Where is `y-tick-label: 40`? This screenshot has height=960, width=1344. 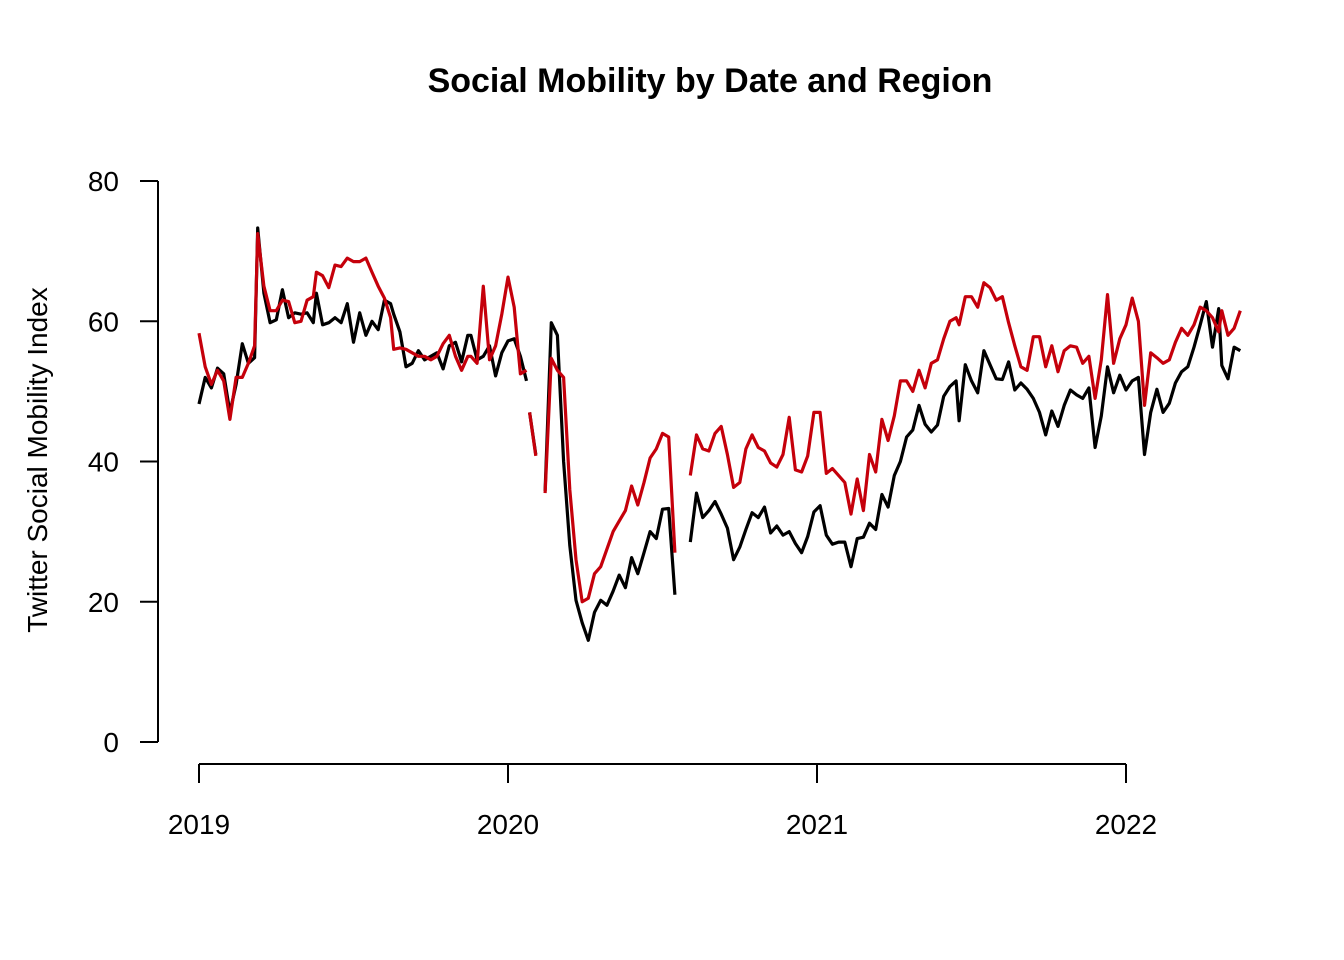
y-tick-label: 40 is located at coordinates (103, 462).